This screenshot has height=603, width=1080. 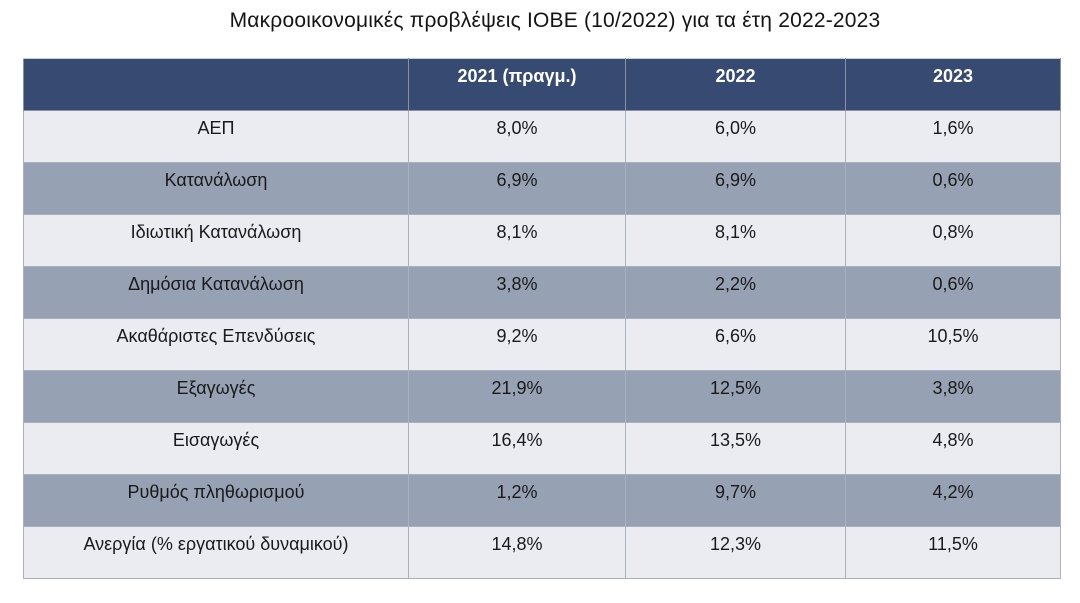 I want to click on value-cell: 4,8%, so click(x=953, y=448).